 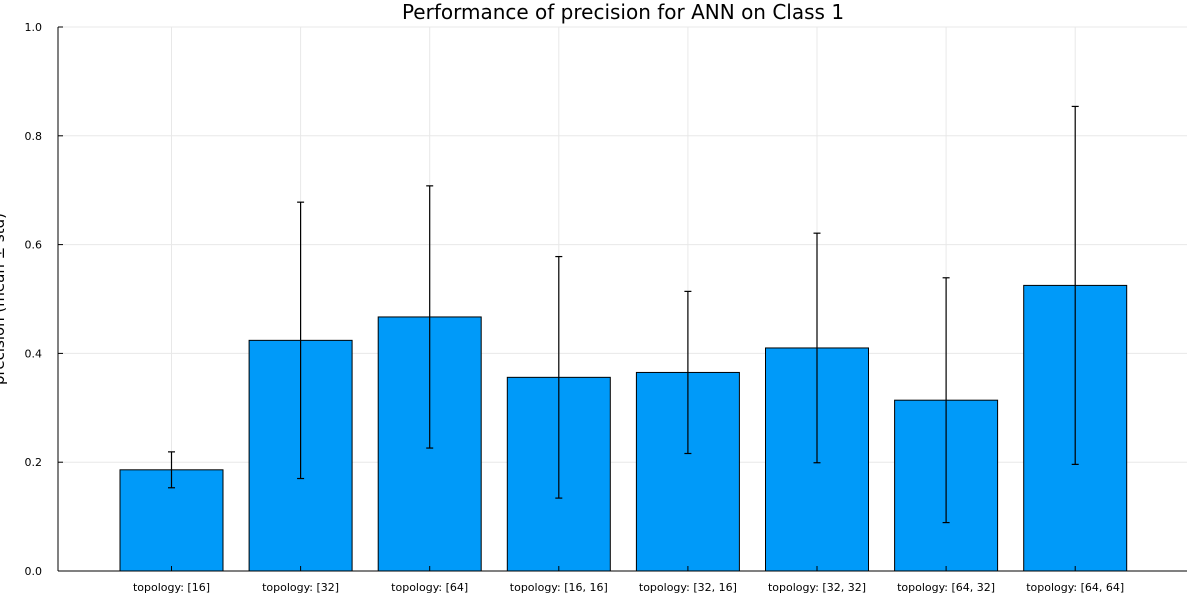 What do you see at coordinates (429, 587) in the screenshot?
I see `x-tick-label: topology: [64]` at bounding box center [429, 587].